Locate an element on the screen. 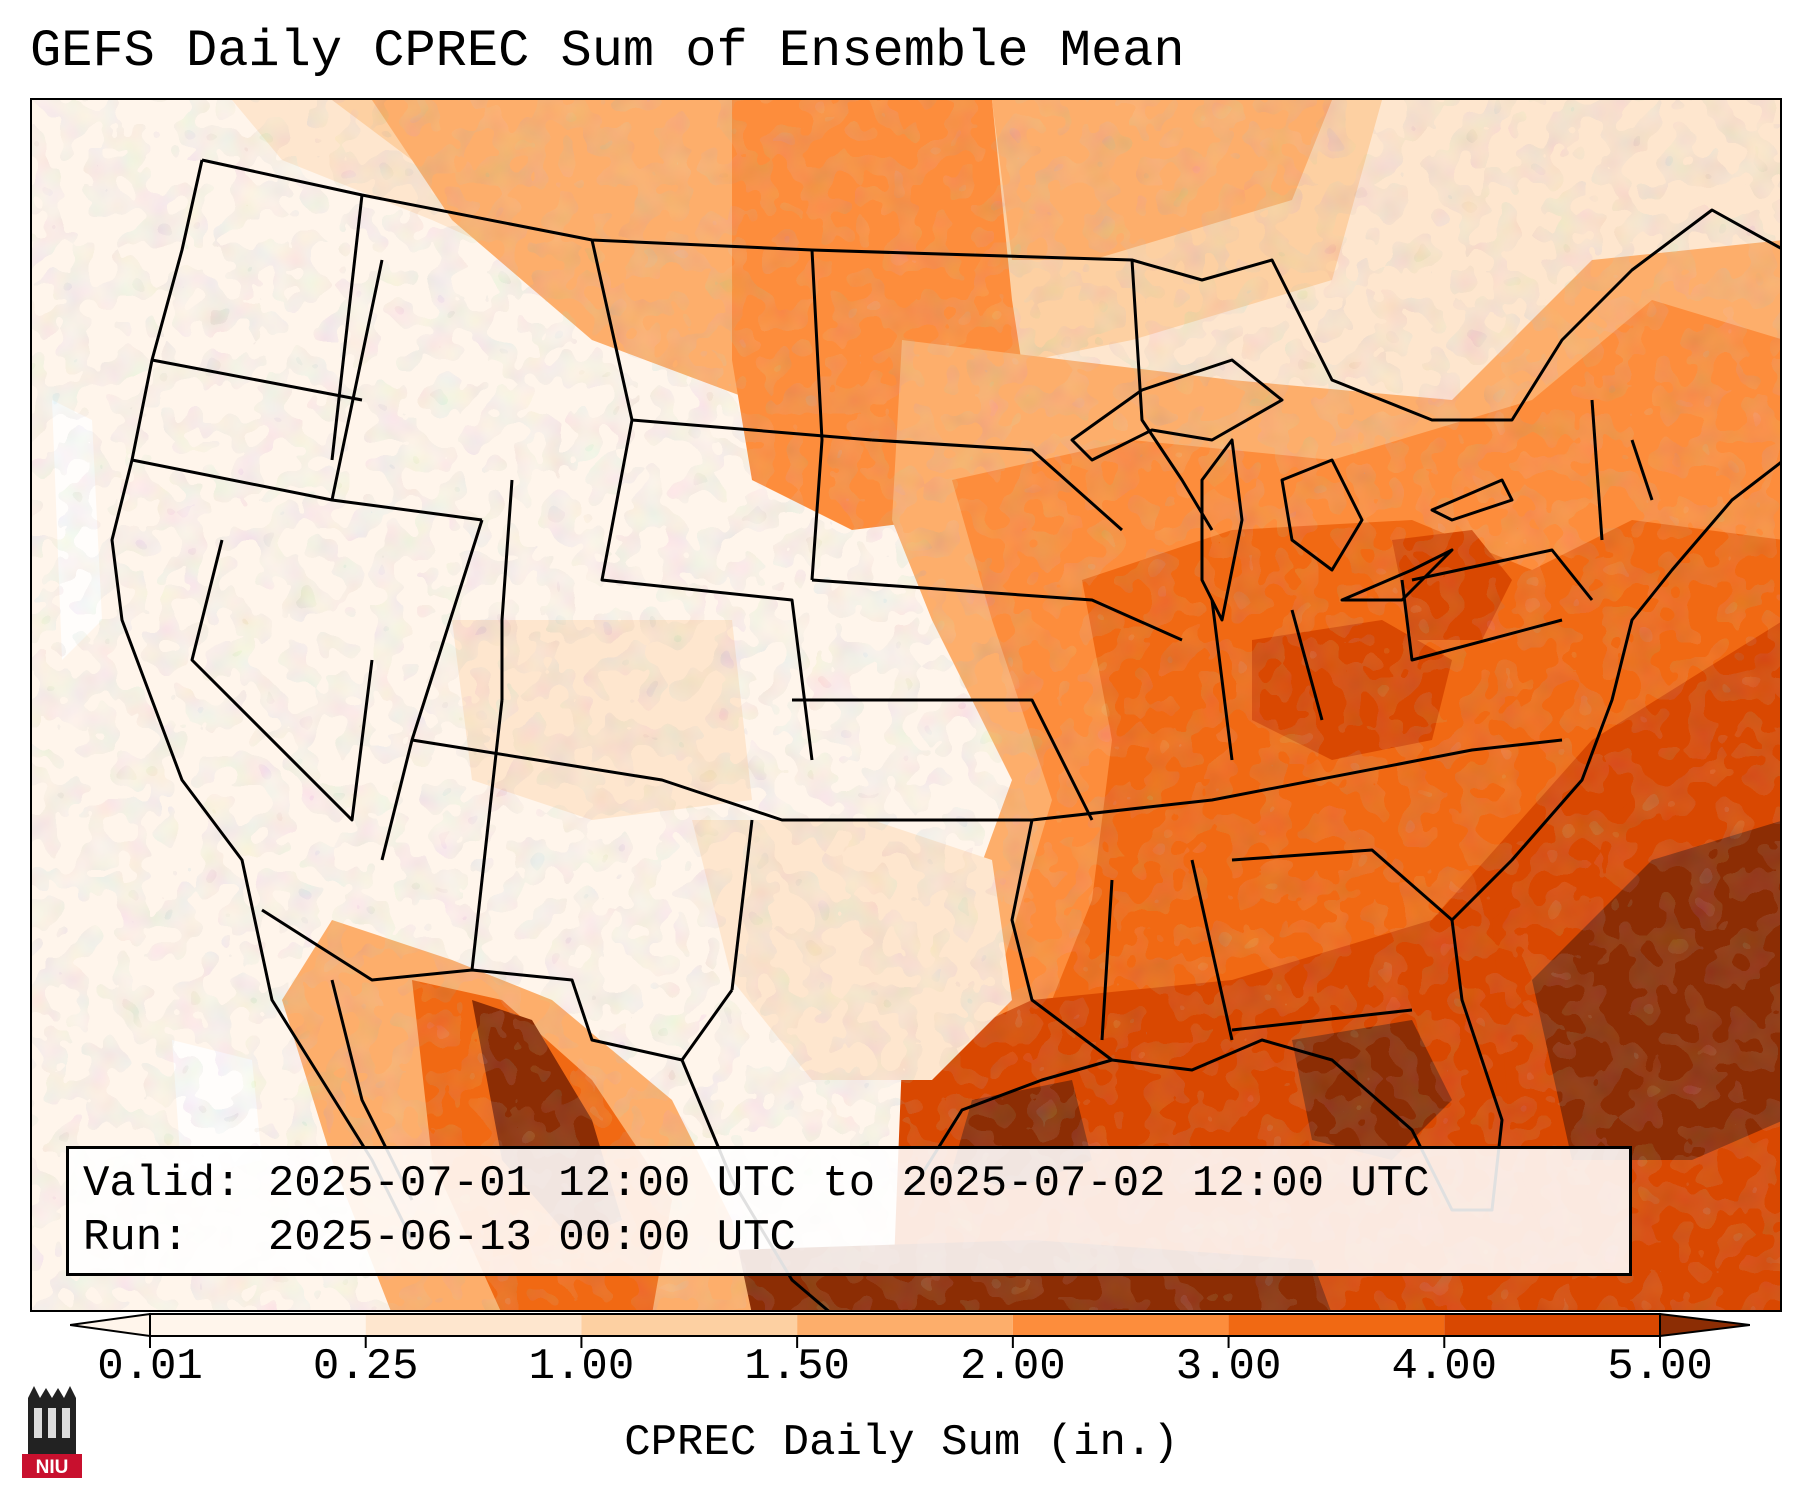  colorbar-tick-label: 1.50 is located at coordinates (797, 1367).